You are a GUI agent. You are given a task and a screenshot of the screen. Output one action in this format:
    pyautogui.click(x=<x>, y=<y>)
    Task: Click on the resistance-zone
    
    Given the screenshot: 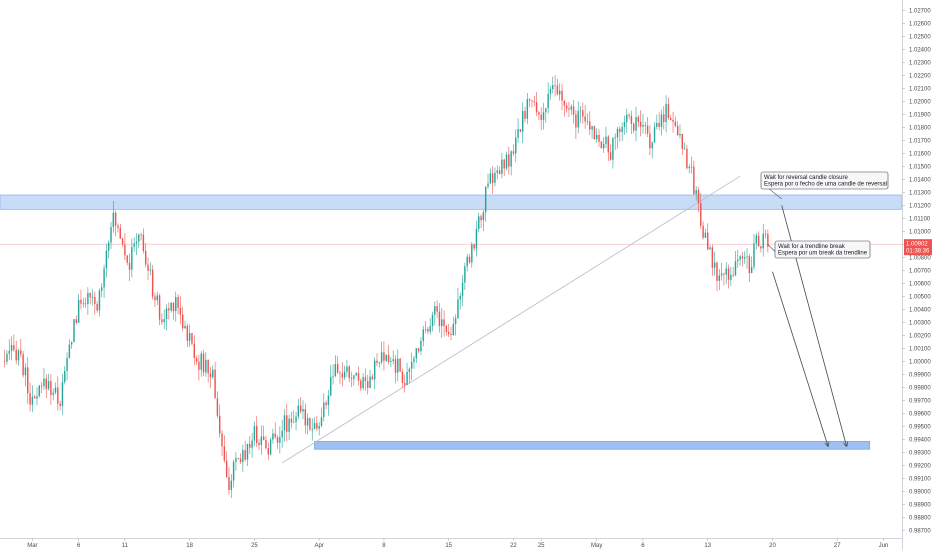 What is the action you would take?
    pyautogui.click(x=451, y=202)
    